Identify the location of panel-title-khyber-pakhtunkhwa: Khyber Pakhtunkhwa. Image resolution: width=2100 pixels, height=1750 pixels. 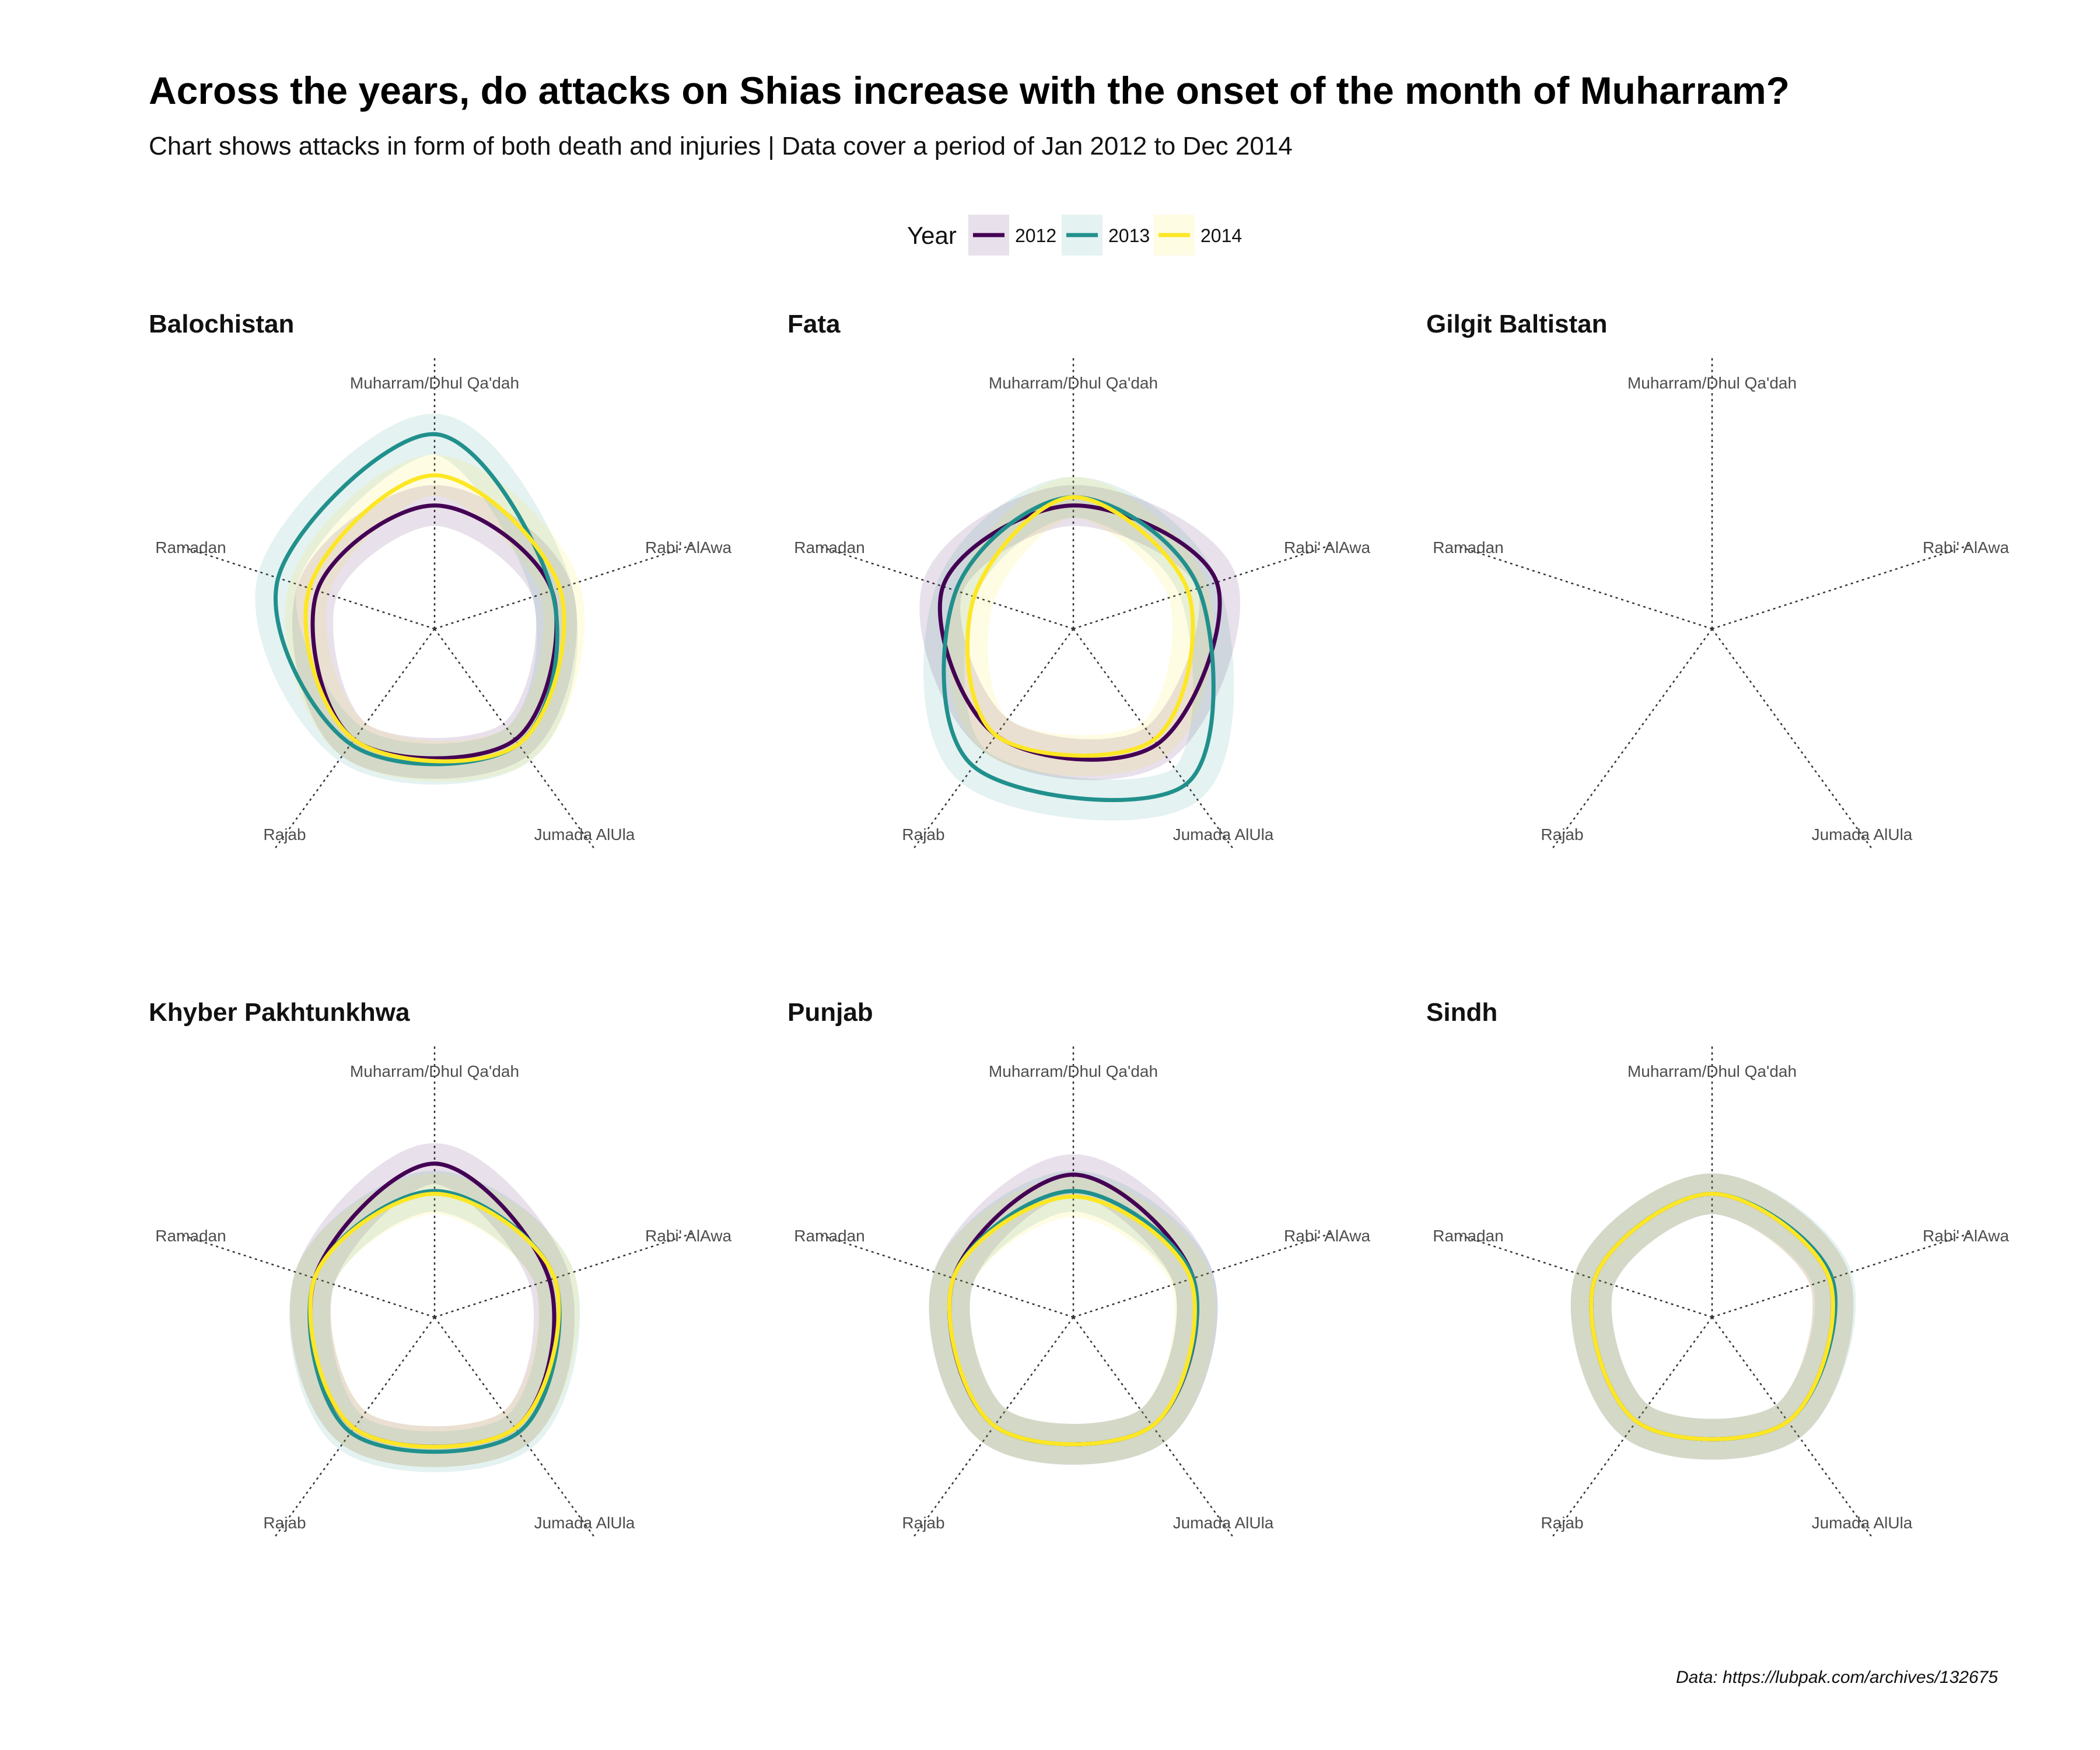
(279, 1012).